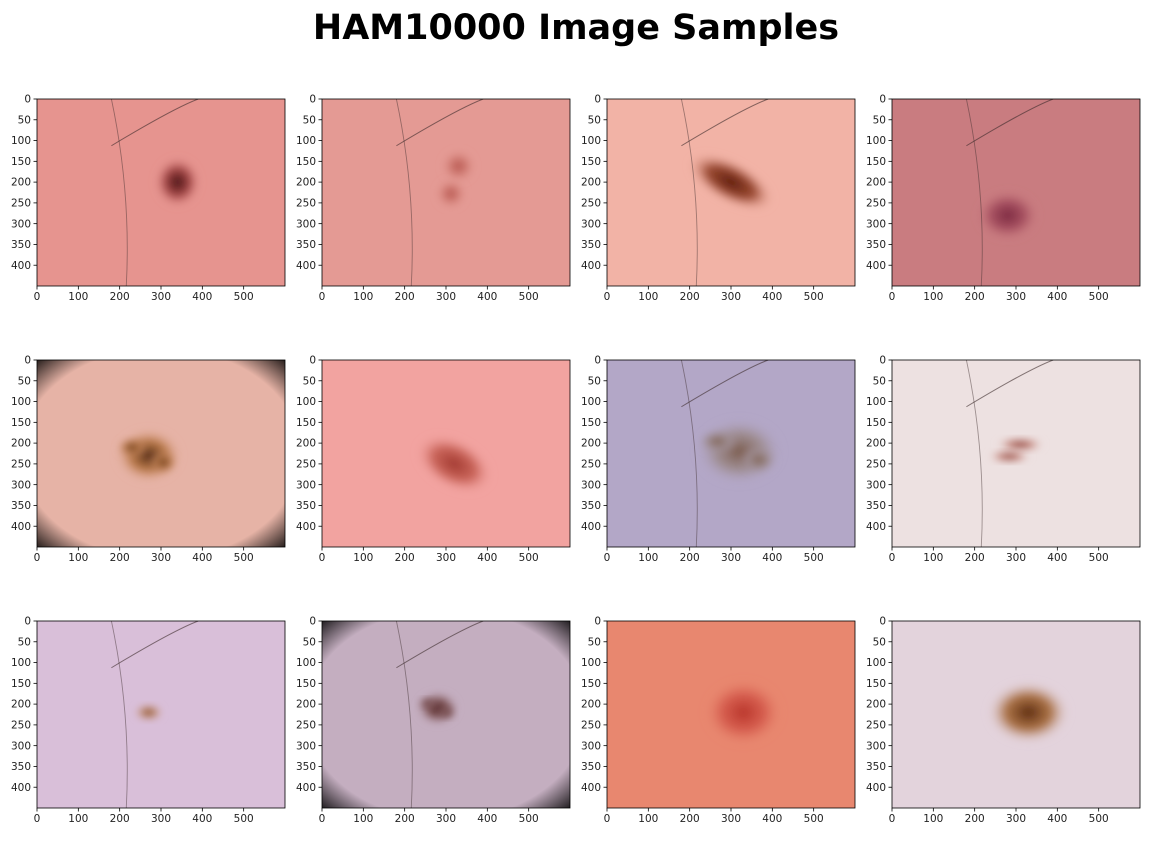  I want to click on figure-title: HAM10000 Image Samples, so click(576, 28).